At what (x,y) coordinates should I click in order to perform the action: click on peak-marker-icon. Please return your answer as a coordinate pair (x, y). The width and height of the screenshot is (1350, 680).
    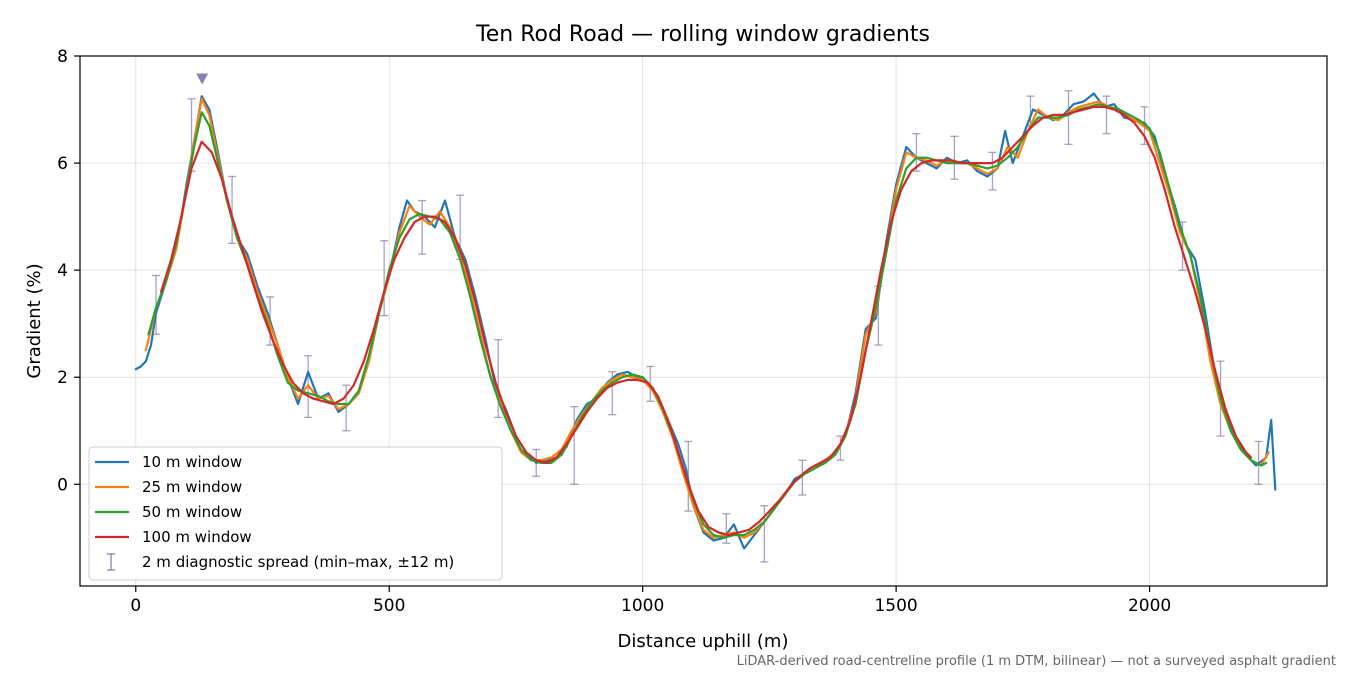
    Looking at the image, I should click on (202, 79).